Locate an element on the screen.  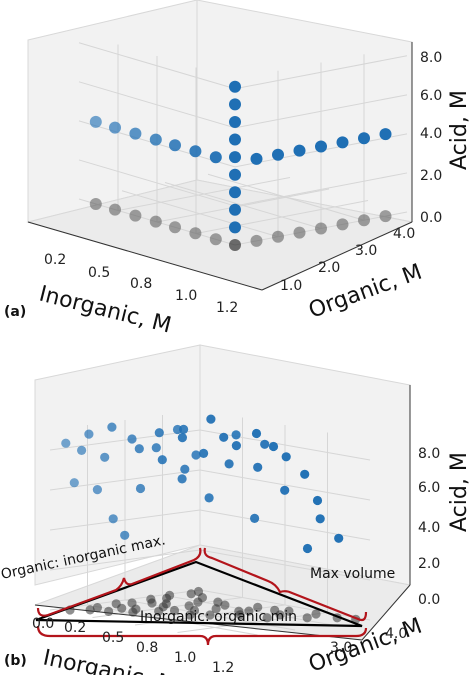
panel-a-x-tick: 0.8 is located at coordinates (141, 284).